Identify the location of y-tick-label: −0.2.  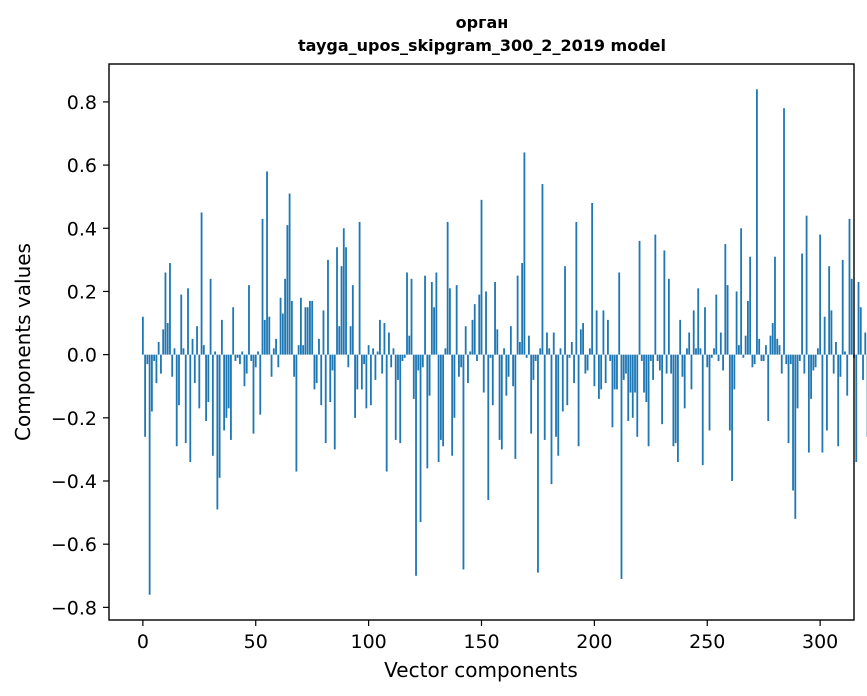
(74, 419).